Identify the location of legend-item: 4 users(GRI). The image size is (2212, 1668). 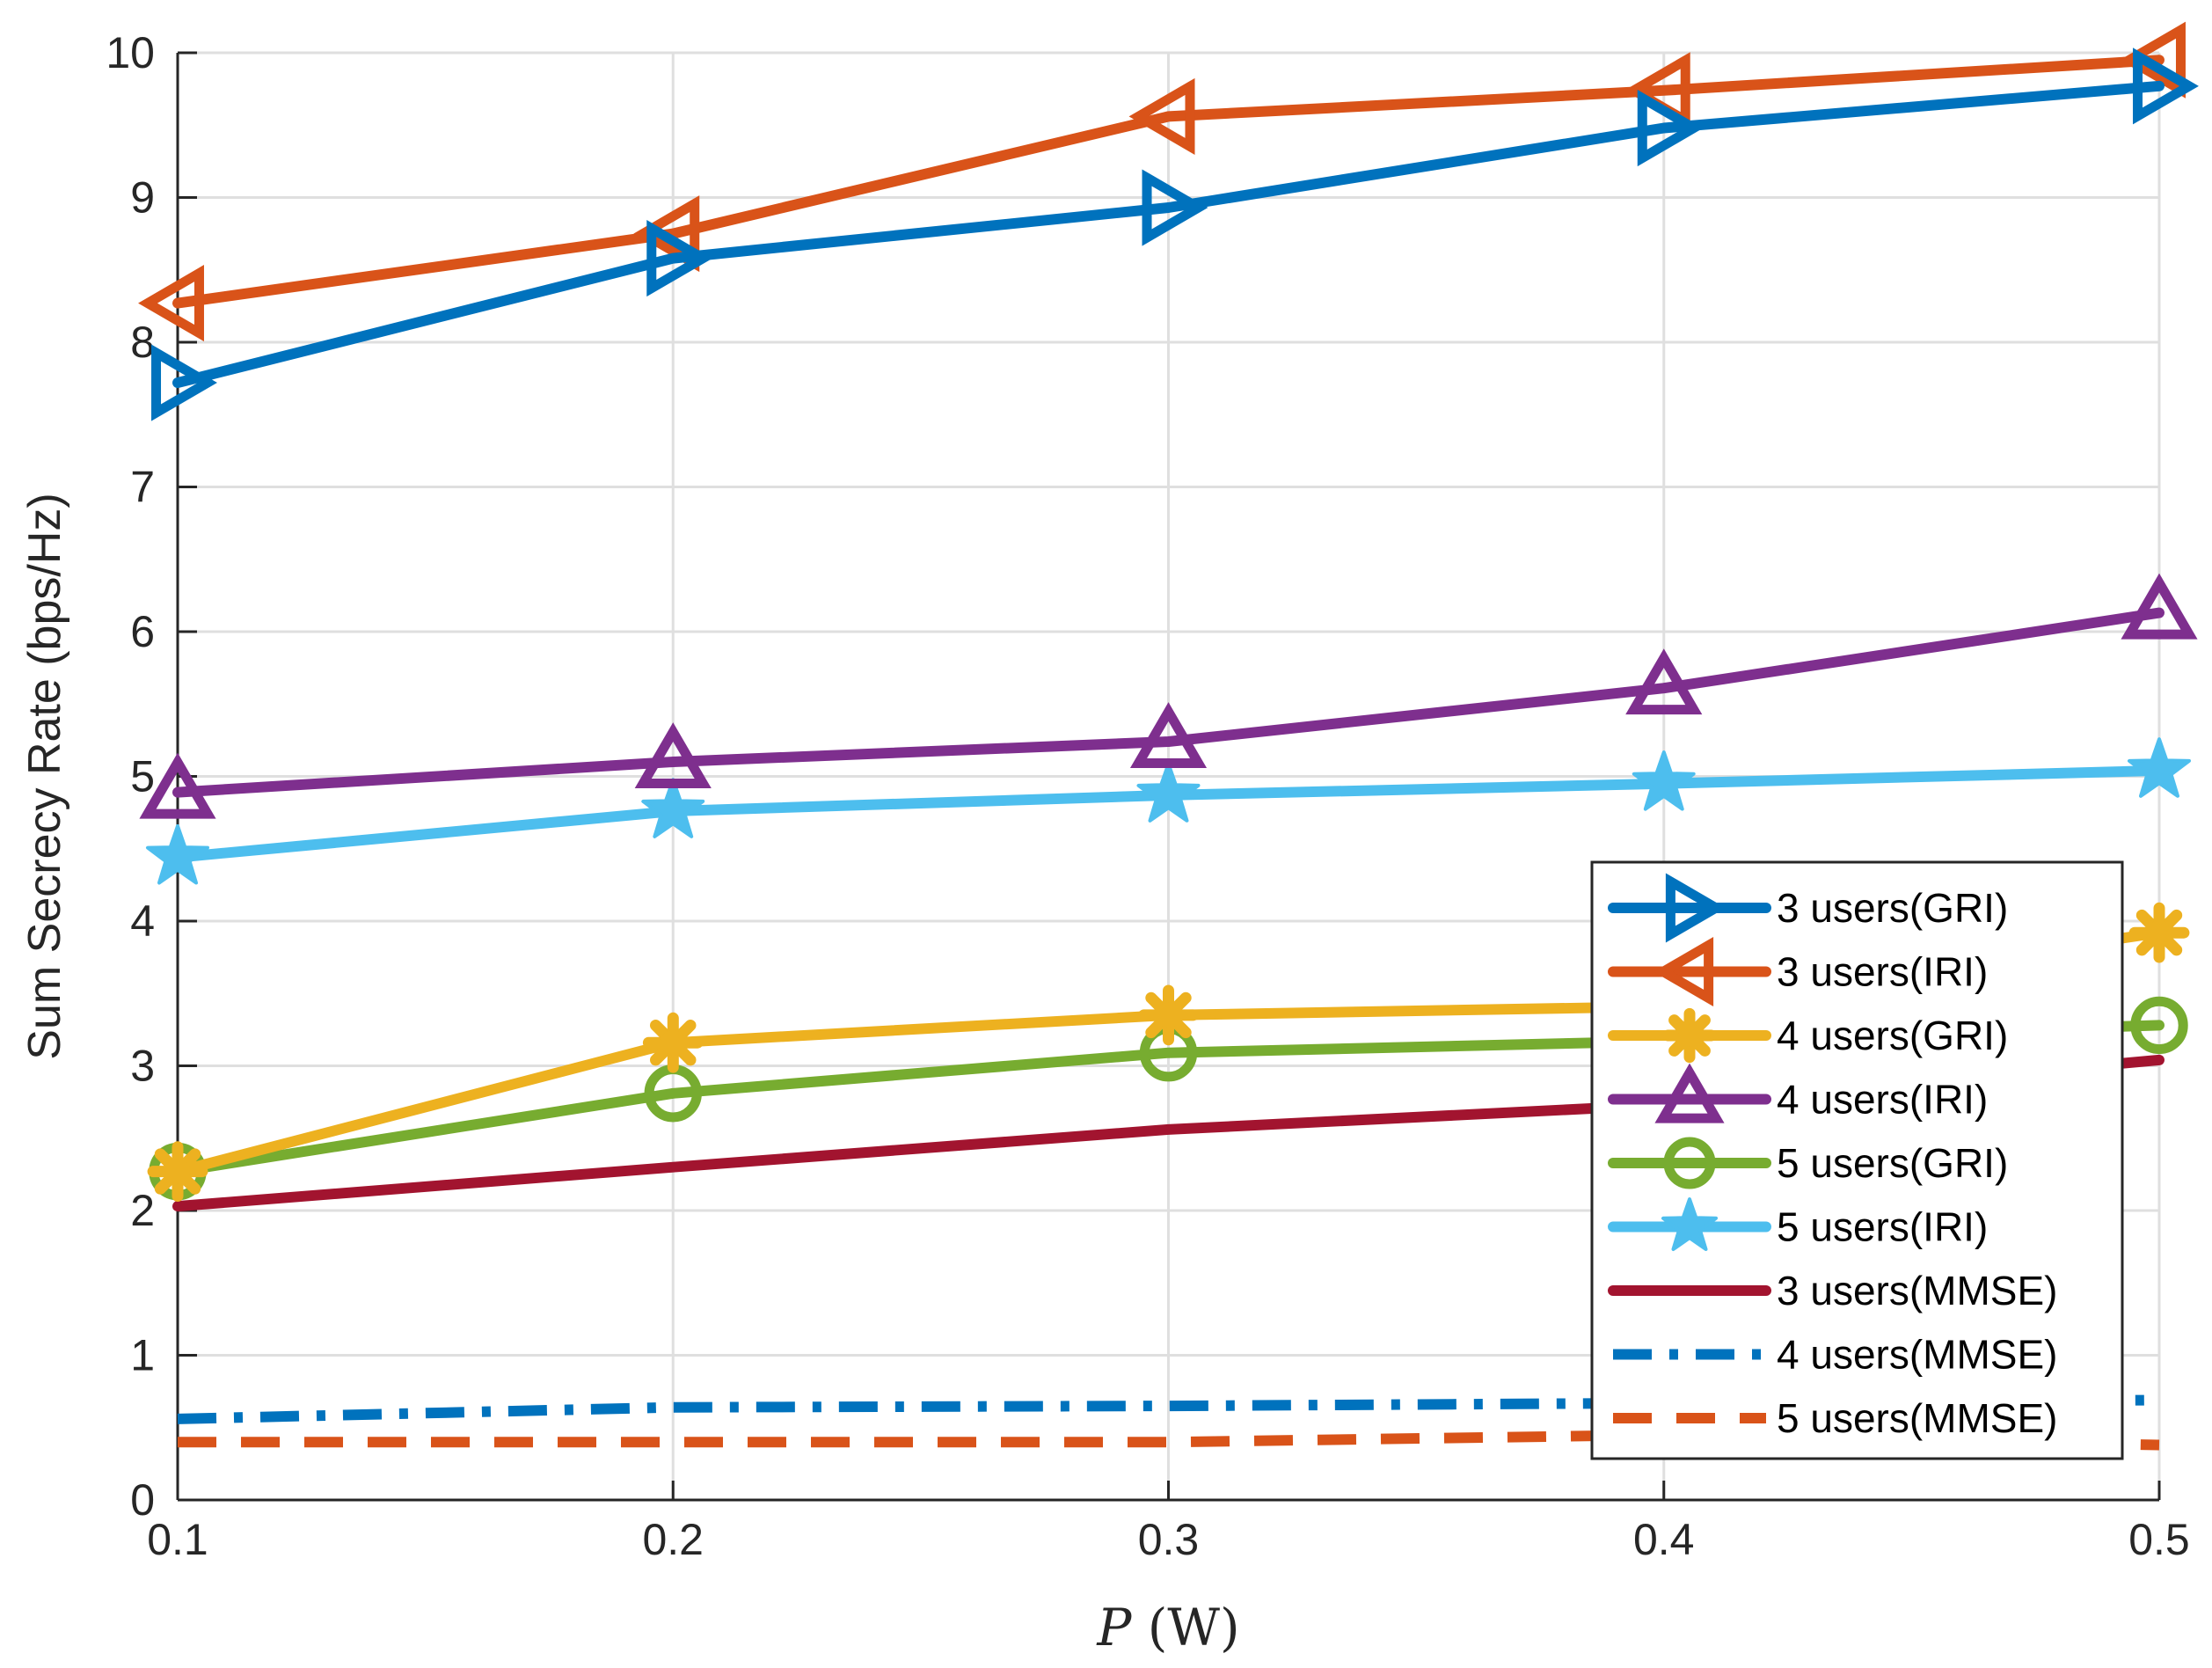
(1808, 1035).